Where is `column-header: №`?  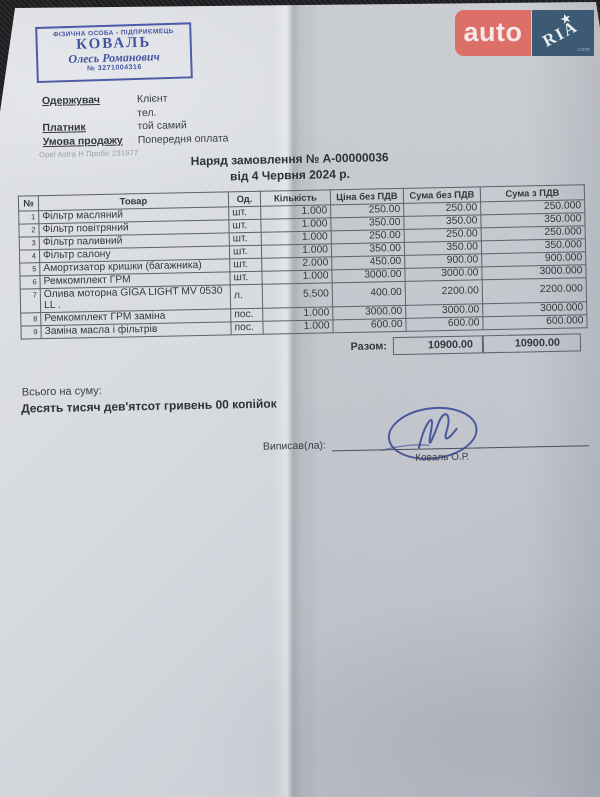 column-header: № is located at coordinates (28, 203).